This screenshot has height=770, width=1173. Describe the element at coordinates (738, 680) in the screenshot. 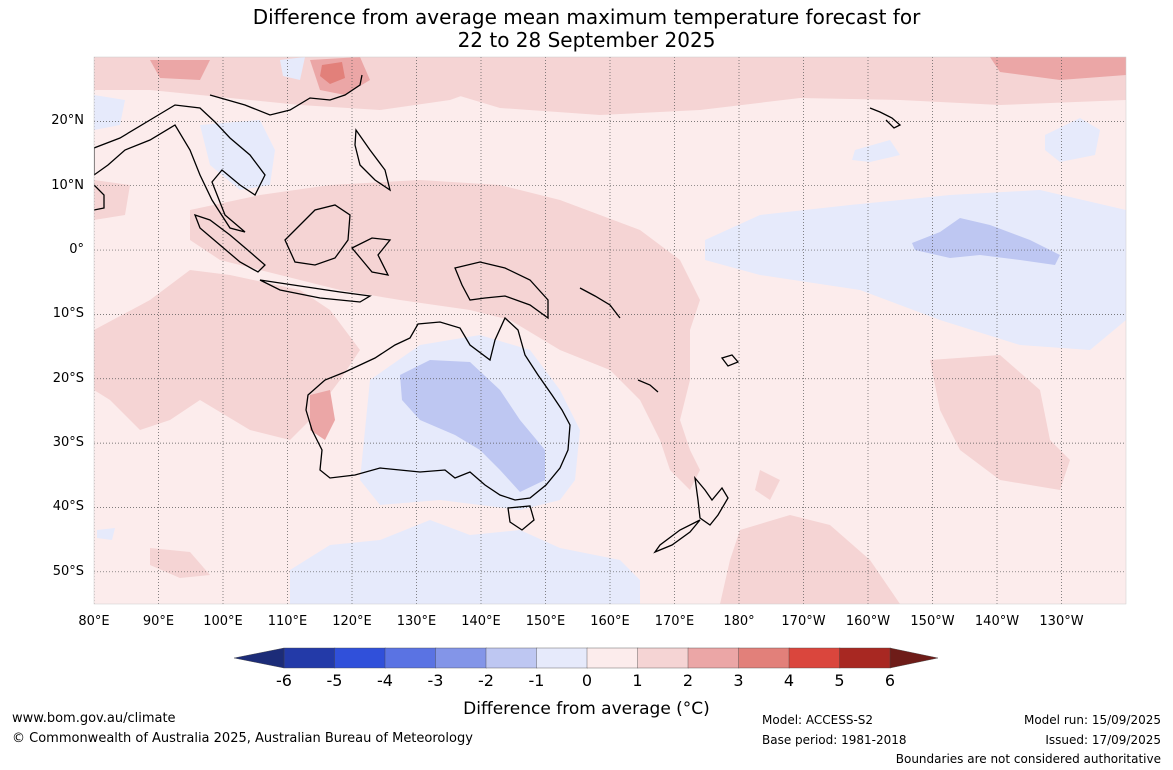

I see `colorbar-tick-label: 3` at that location.